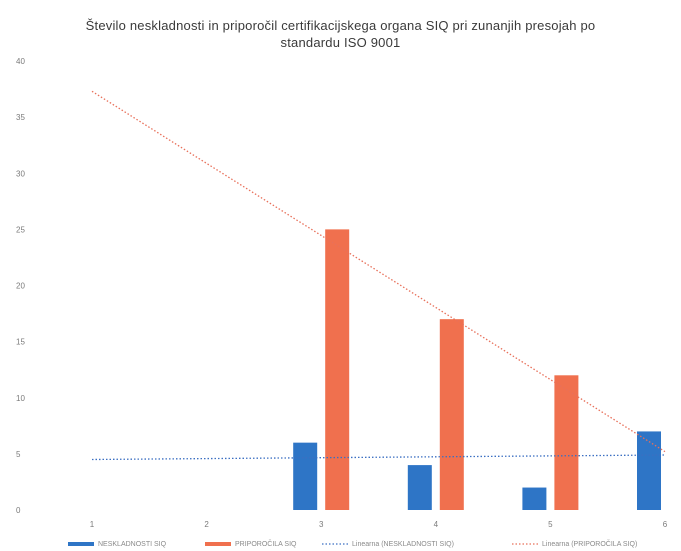 The width and height of the screenshot is (681, 551). Describe the element at coordinates (378, 457) in the screenshot. I see `trendline-neskladnosti` at that location.